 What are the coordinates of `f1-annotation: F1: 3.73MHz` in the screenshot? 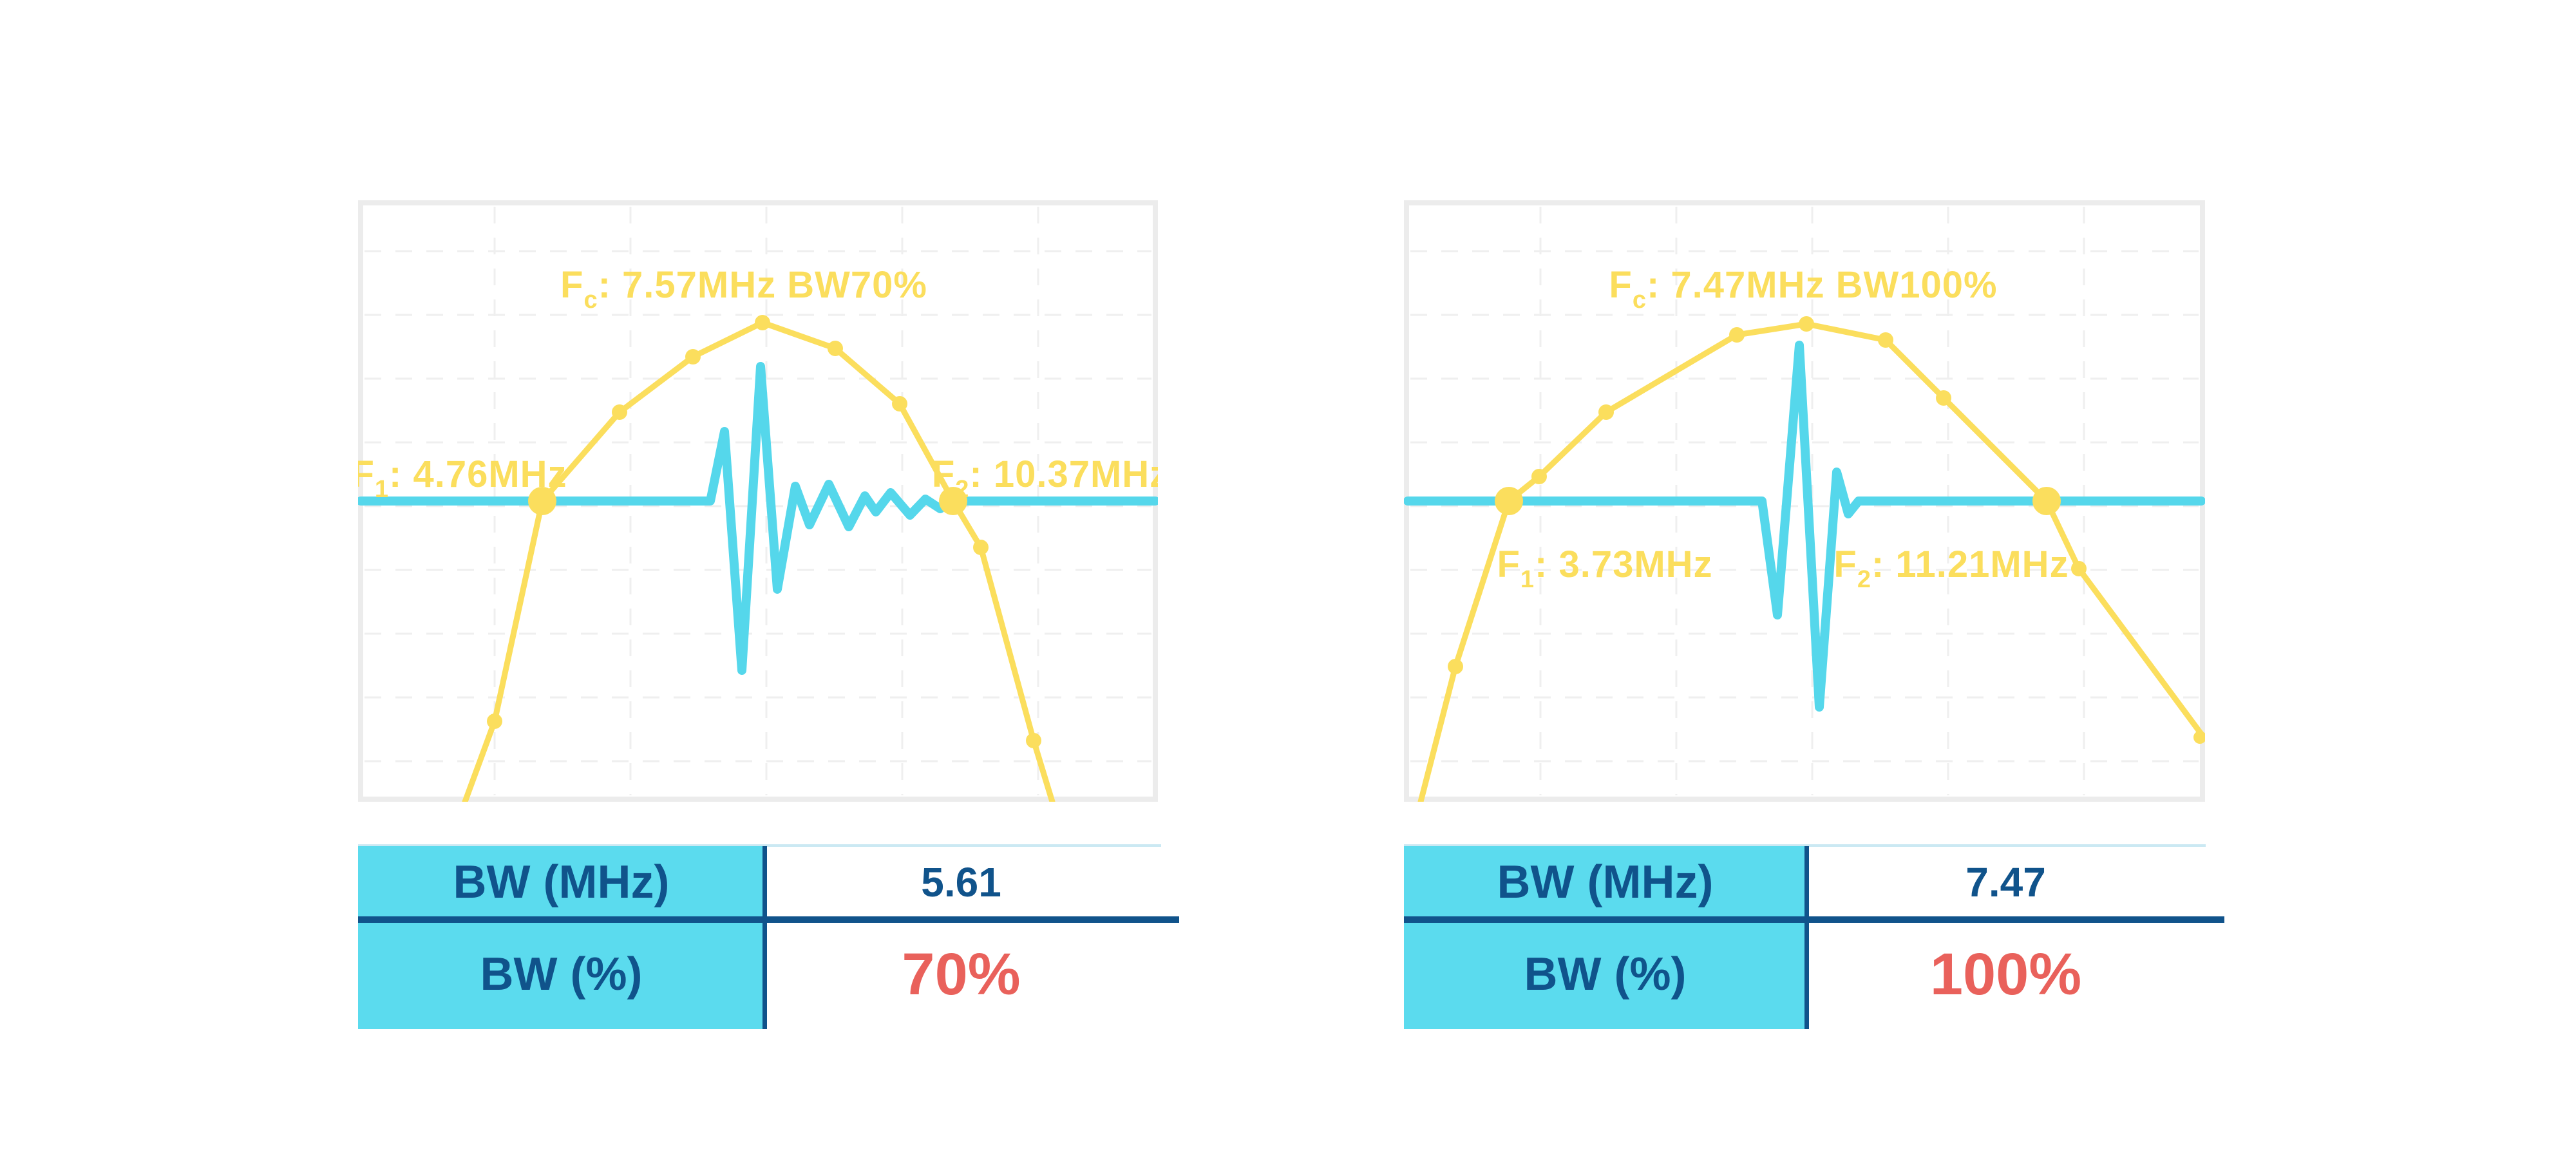 It's located at (1605, 568).